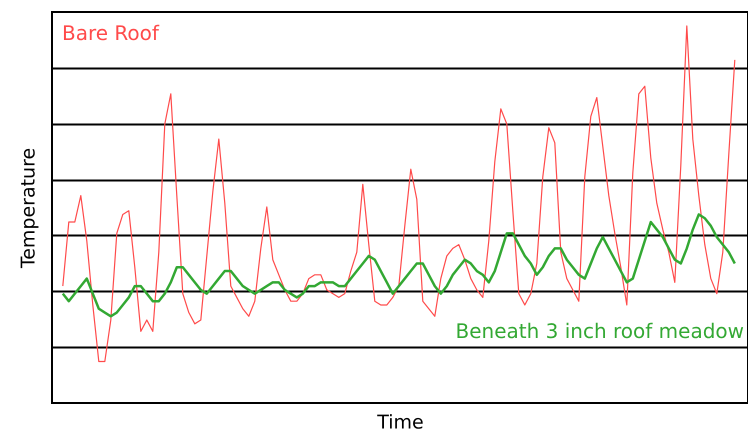  Describe the element at coordinates (111, 33) in the screenshot. I see `text: Bare Roof` at that location.